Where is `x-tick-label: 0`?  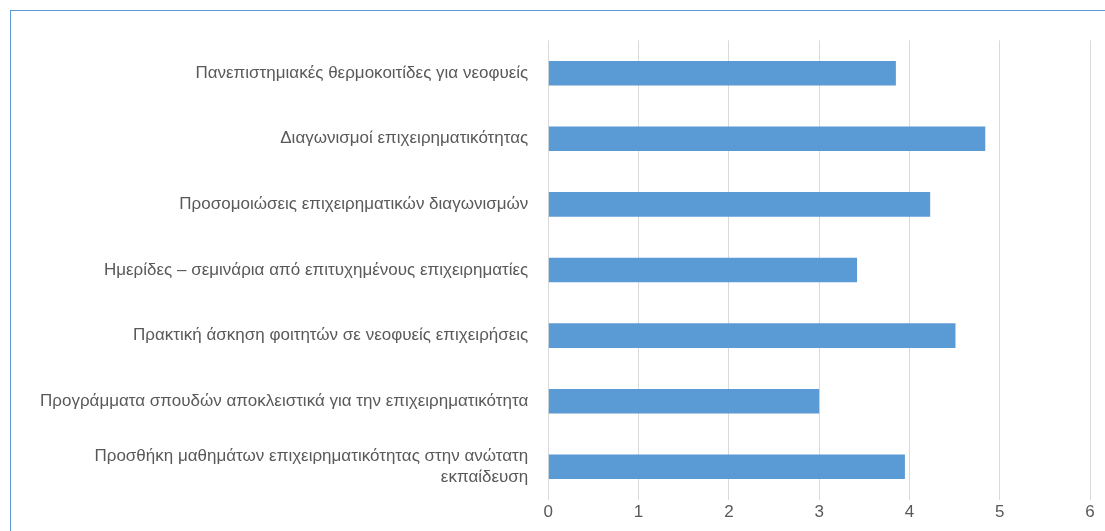
x-tick-label: 0 is located at coordinates (548, 512).